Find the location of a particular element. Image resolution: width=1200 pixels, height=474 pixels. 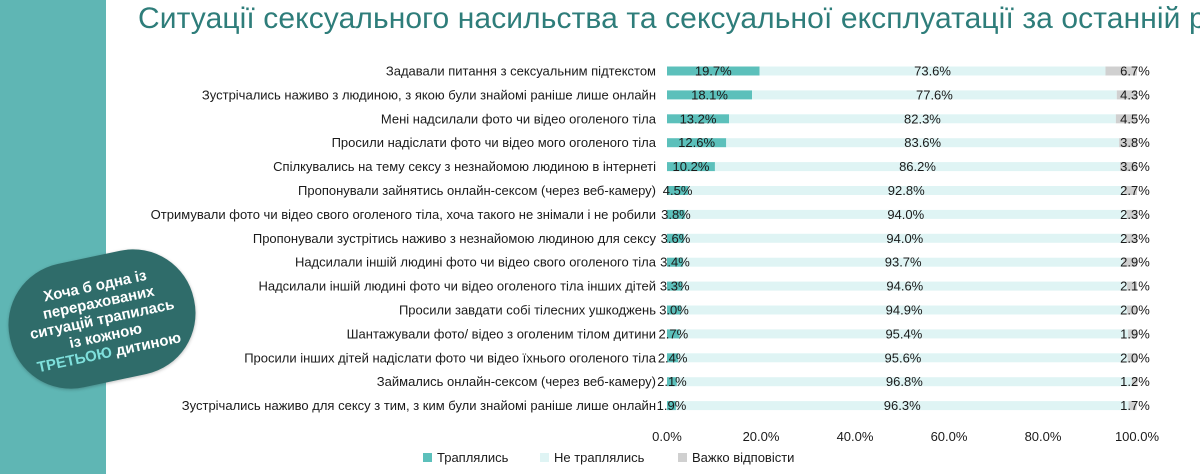

value-label-not-happened: 95.6% is located at coordinates (903, 357).